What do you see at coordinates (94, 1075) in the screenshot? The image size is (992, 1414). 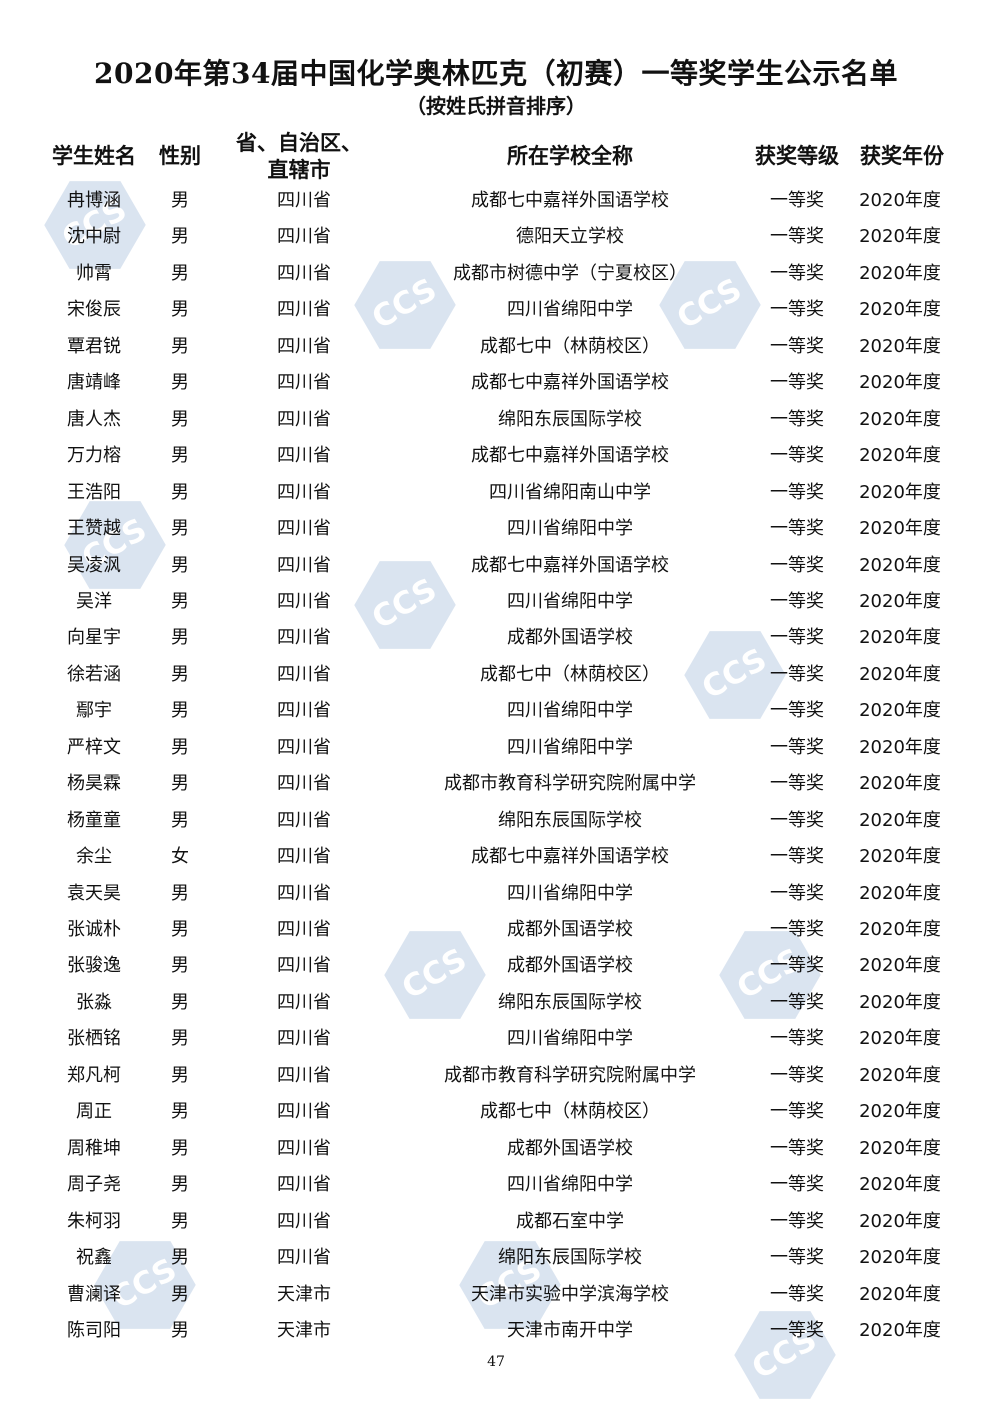 I see `student-name-cell: 郑凡柯` at bounding box center [94, 1075].